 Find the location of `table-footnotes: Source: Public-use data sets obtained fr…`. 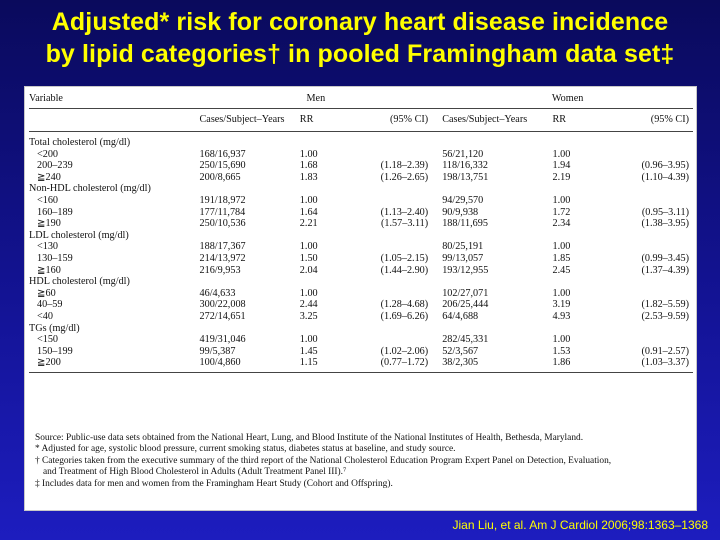

table-footnotes: Source: Public-use data sets obtained fr… is located at coordinates (362, 461).